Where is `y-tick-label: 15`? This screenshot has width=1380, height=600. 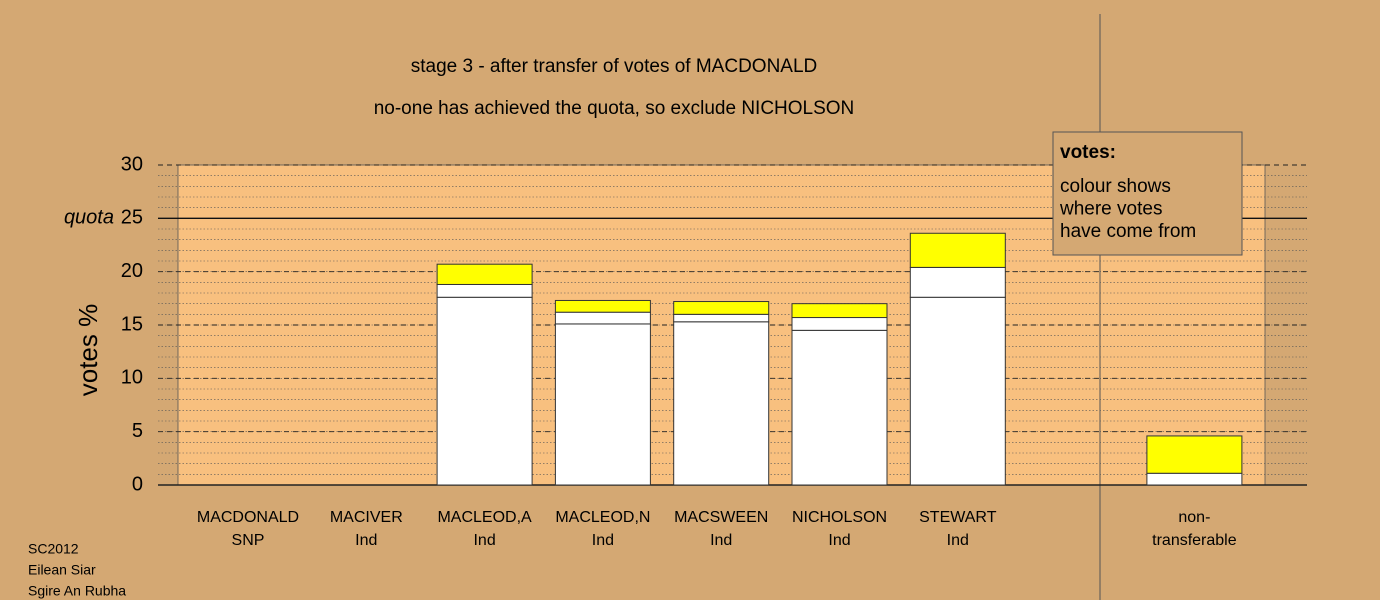
y-tick-label: 15 is located at coordinates (132, 324).